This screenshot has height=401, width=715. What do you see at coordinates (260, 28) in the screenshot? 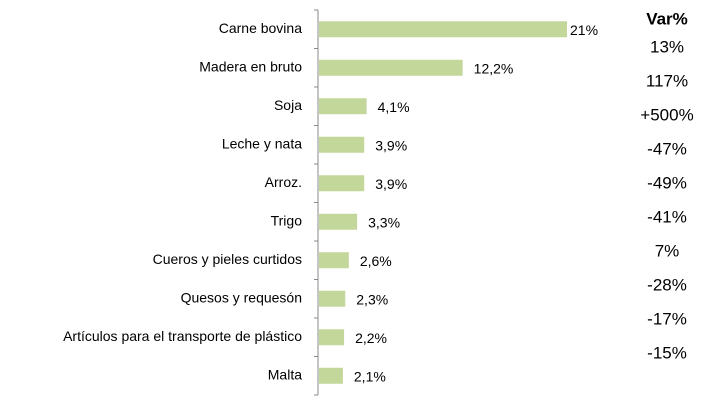
I see `category-label: Carne bovina` at bounding box center [260, 28].